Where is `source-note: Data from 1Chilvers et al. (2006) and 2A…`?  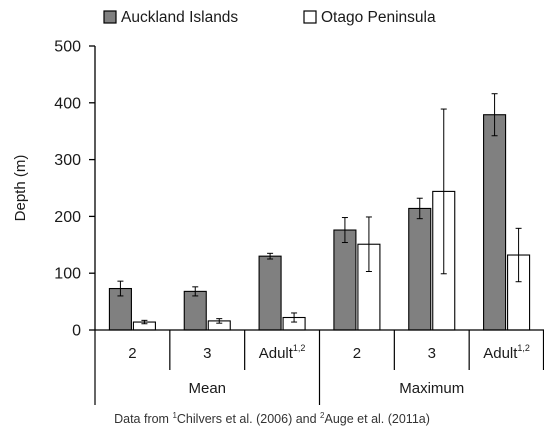
source-note: Data from 1Chilvers et al. (2006) and 2A… is located at coordinates (272, 419).